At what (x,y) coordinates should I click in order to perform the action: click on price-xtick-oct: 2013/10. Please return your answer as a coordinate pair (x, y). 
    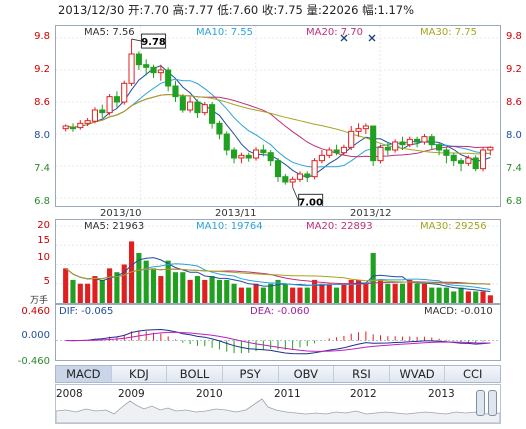
    Looking at the image, I should click on (121, 213).